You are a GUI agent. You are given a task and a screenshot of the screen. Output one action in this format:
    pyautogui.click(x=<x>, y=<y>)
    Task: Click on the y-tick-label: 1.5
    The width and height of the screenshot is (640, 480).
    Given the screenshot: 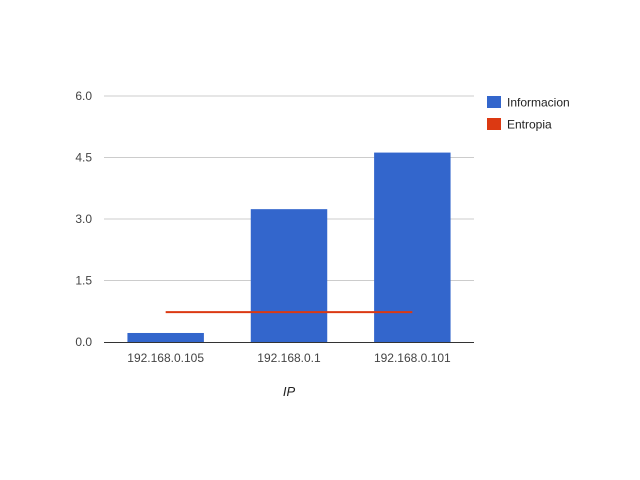 What is the action you would take?
    pyautogui.click(x=83, y=281)
    